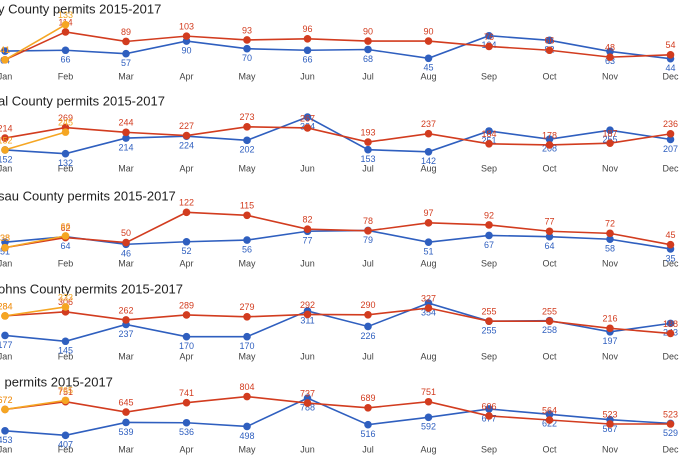 The image size is (700, 460). What do you see at coordinates (247, 249) in the screenshot?
I see `data-label: 56` at bounding box center [247, 249].